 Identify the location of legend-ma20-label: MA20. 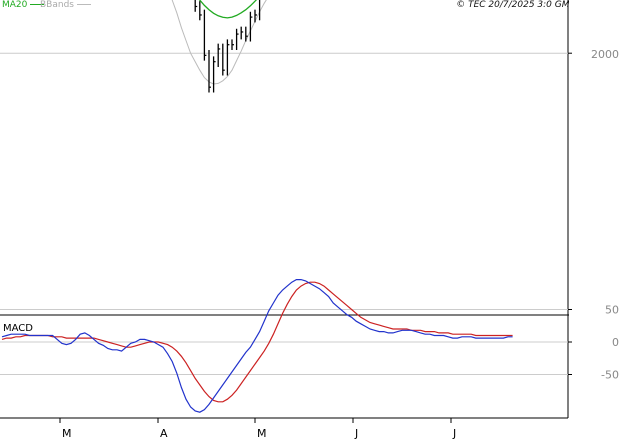
(15, 5).